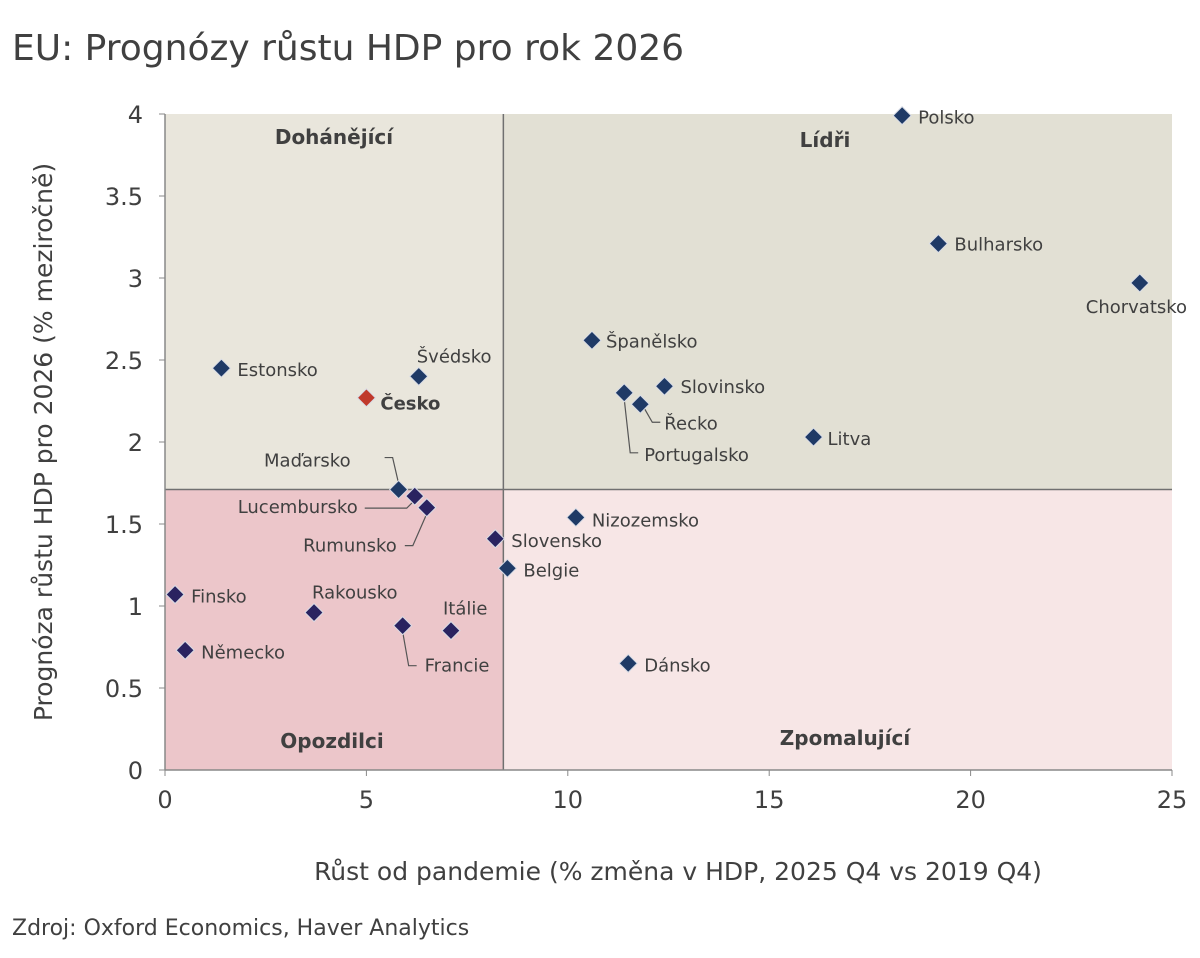 This screenshot has height=958, width=1200. Describe the element at coordinates (135, 771) in the screenshot. I see `y-tick-label: 0` at that location.